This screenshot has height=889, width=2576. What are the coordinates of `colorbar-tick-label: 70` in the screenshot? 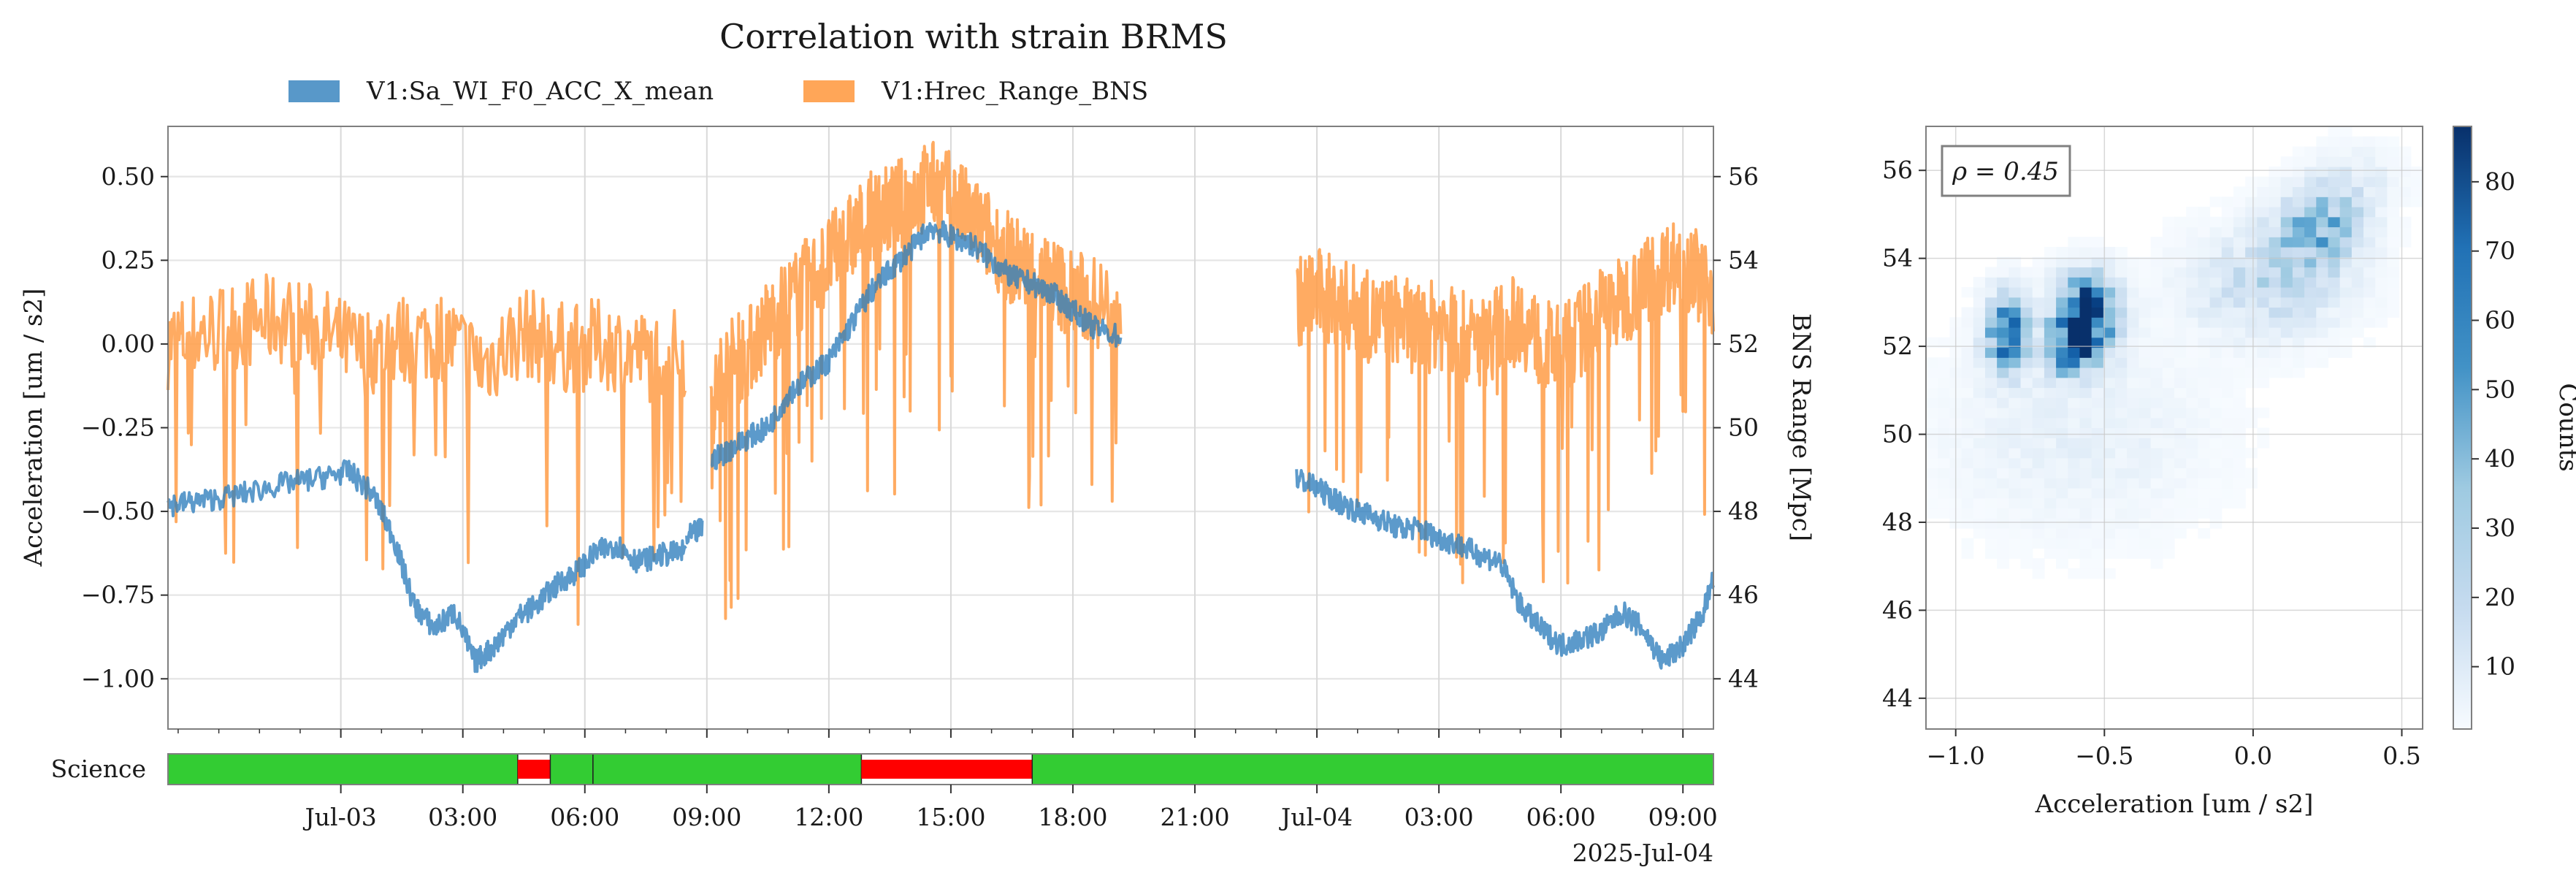 It's located at (2500, 251).